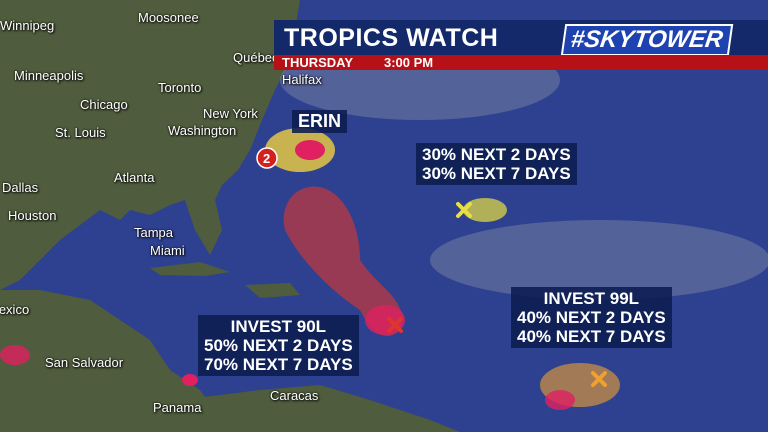 The height and width of the screenshot is (432, 768). I want to click on city-label: Dallas, so click(20, 187).